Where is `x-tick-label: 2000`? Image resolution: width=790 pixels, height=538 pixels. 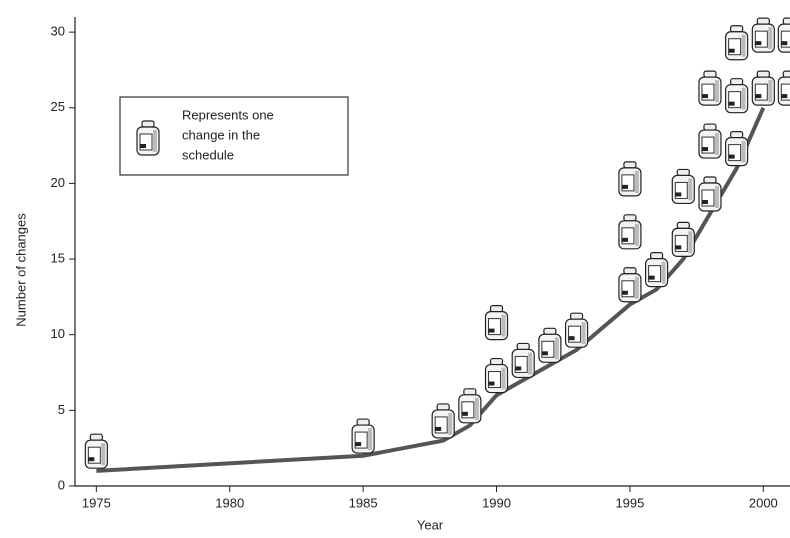 x-tick-label: 2000 is located at coordinates (763, 502).